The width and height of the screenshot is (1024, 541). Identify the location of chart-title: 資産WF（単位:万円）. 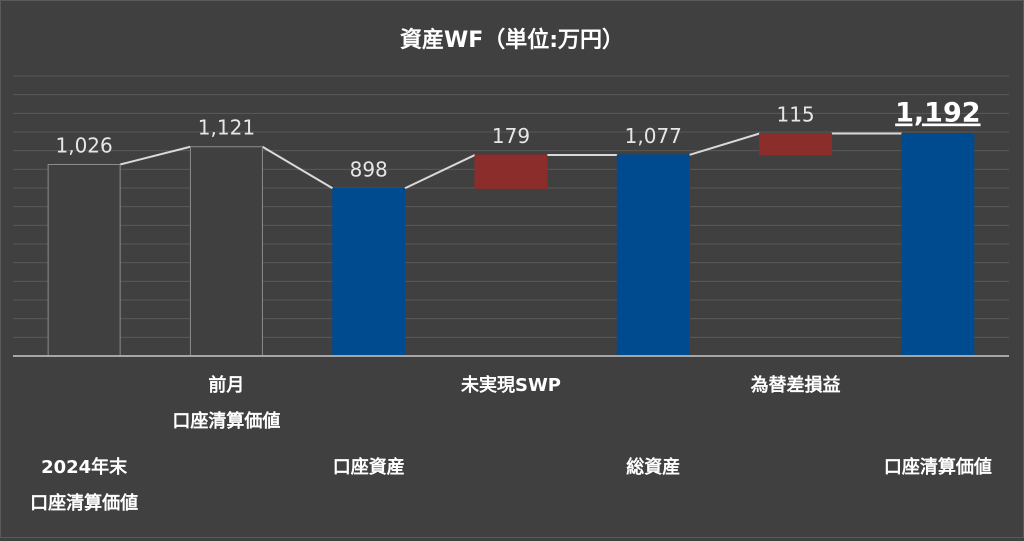
(512, 40).